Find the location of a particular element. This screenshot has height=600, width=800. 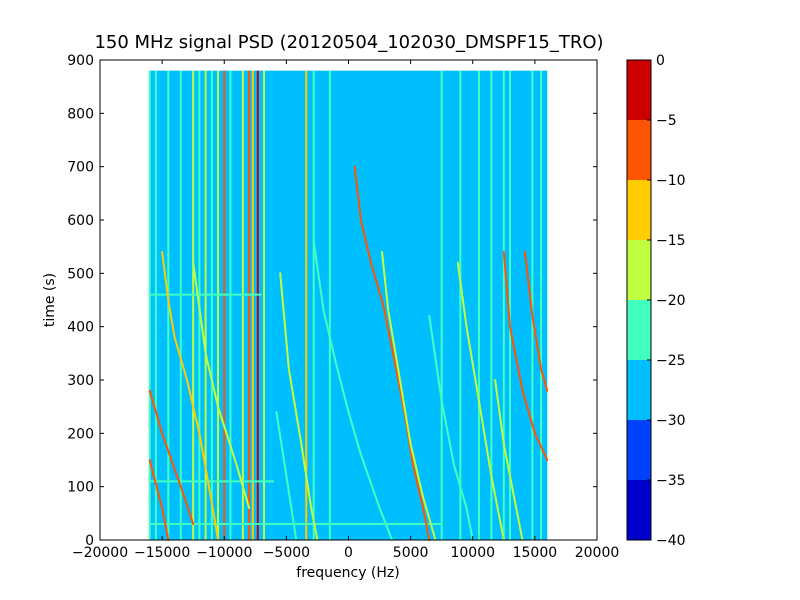

y-tick-label: 100 is located at coordinates (80, 488).